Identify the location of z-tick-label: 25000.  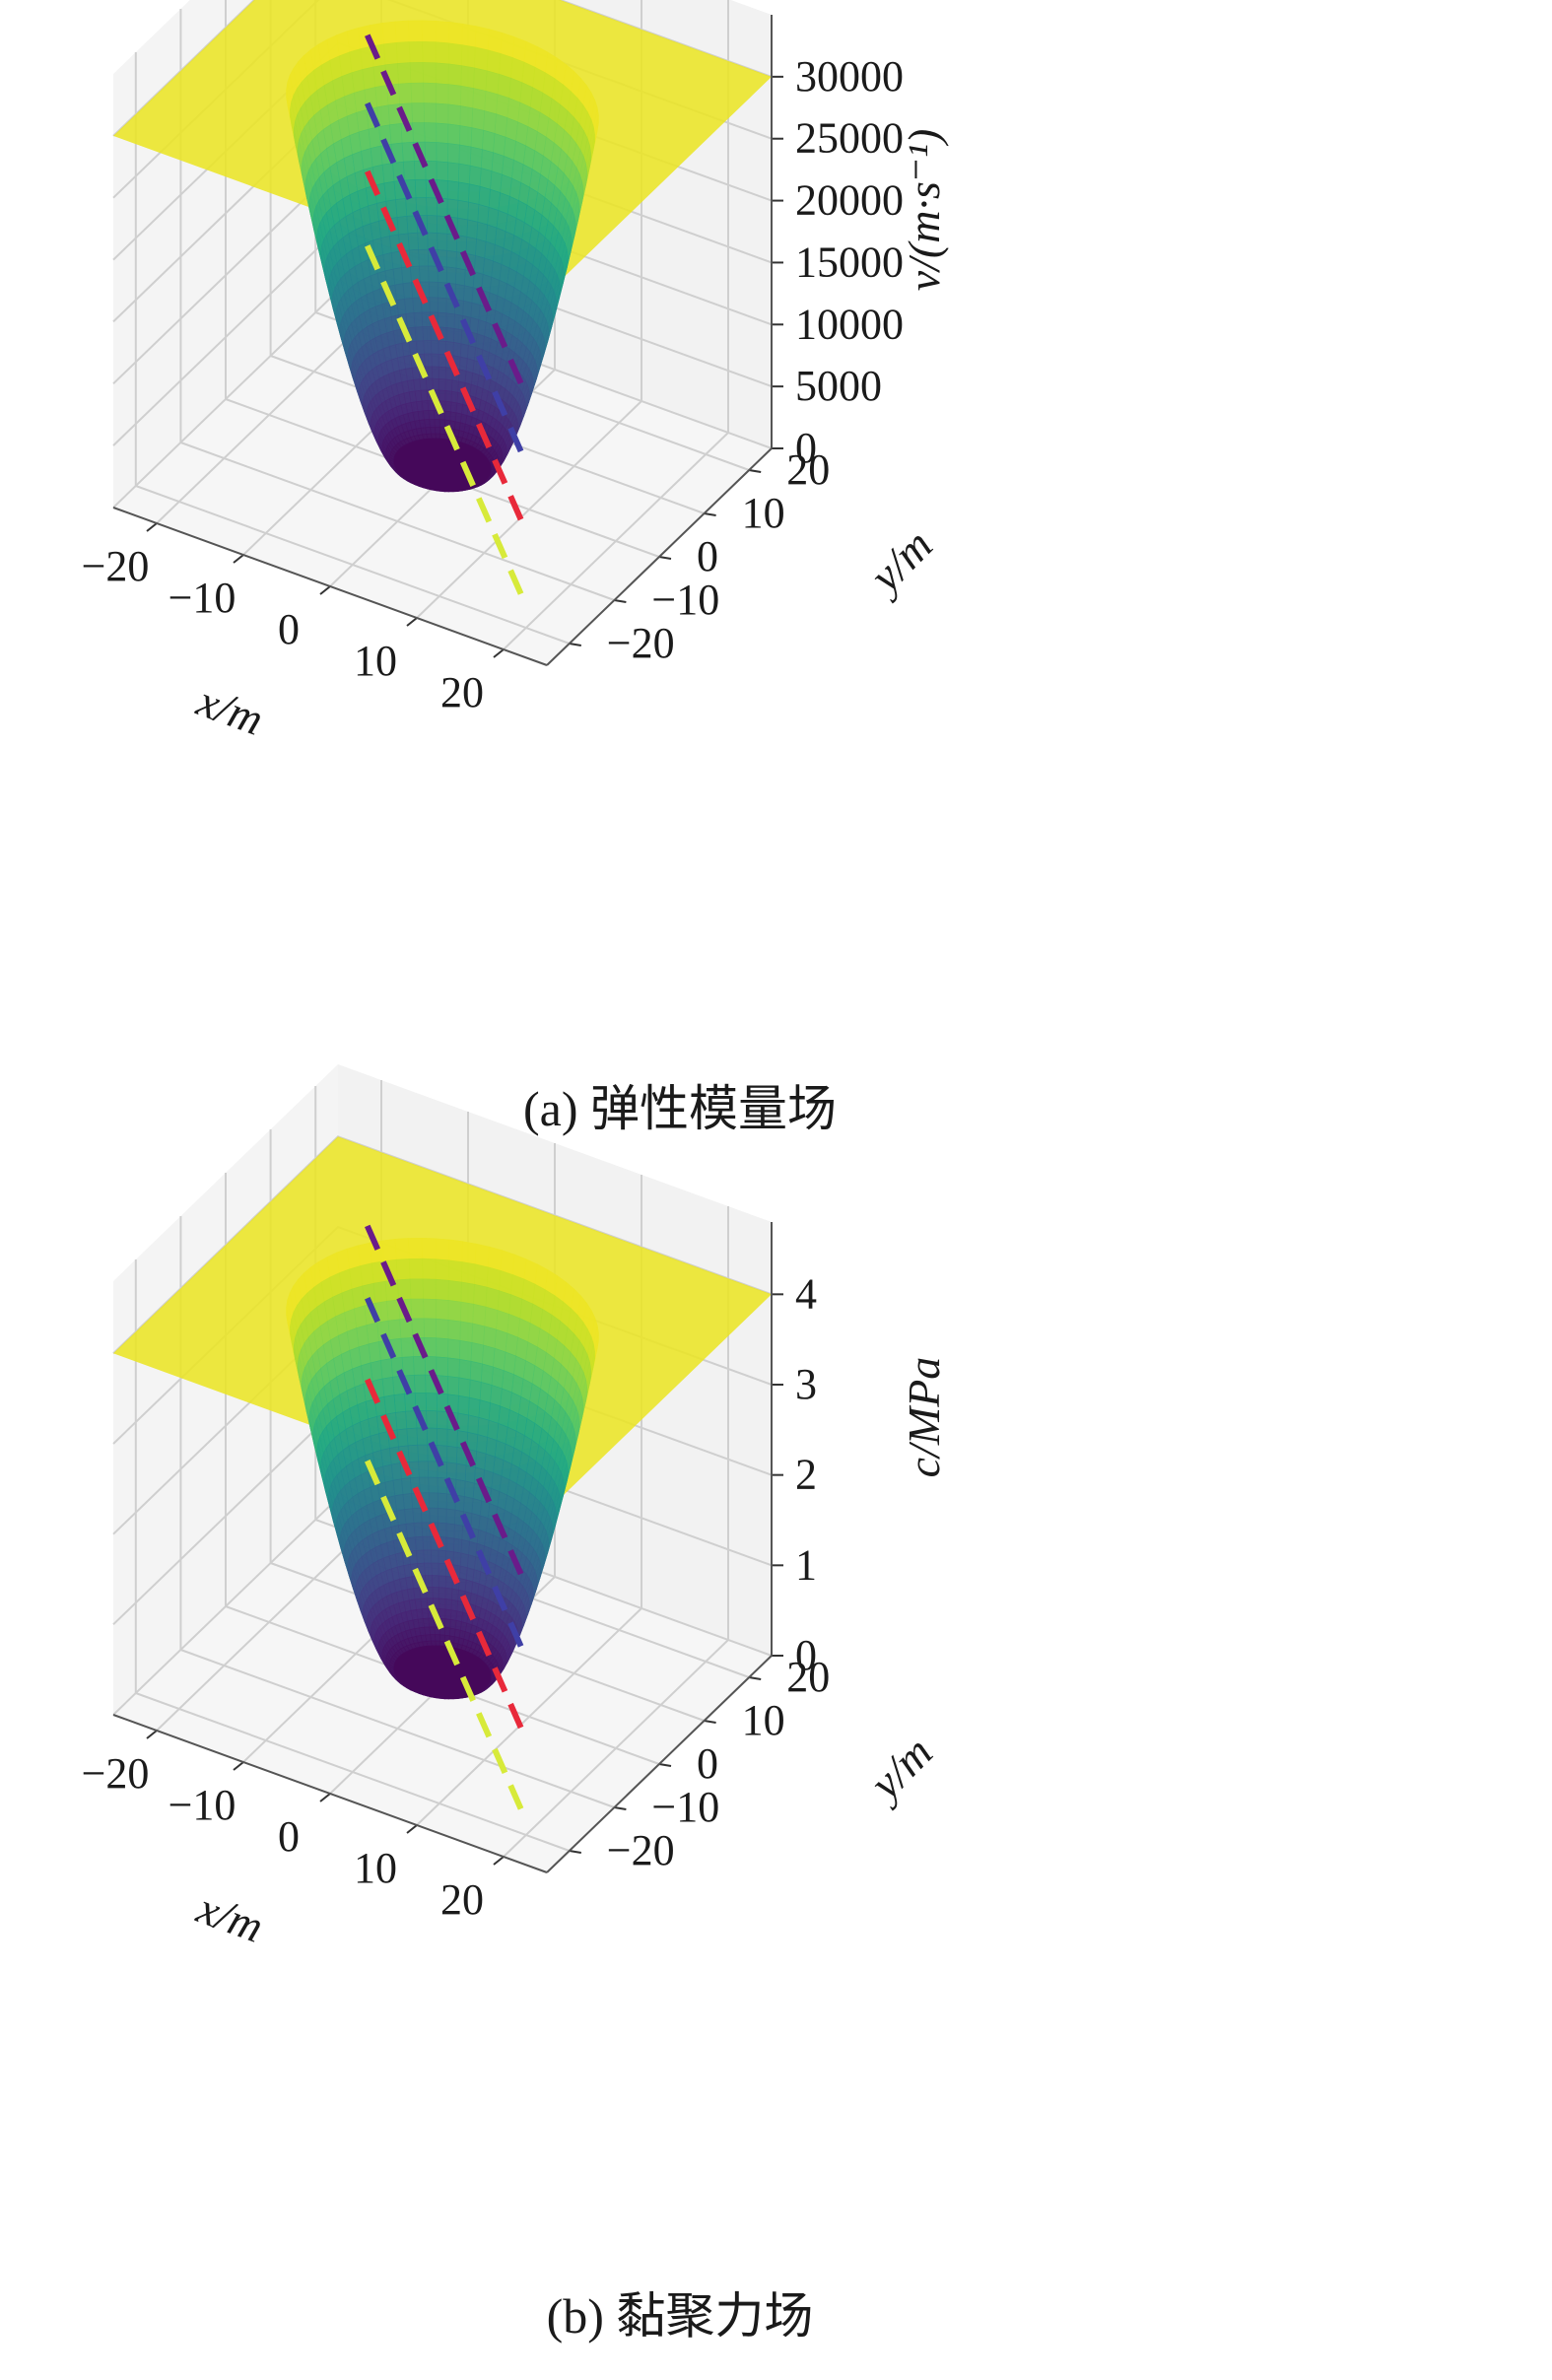
(849, 138).